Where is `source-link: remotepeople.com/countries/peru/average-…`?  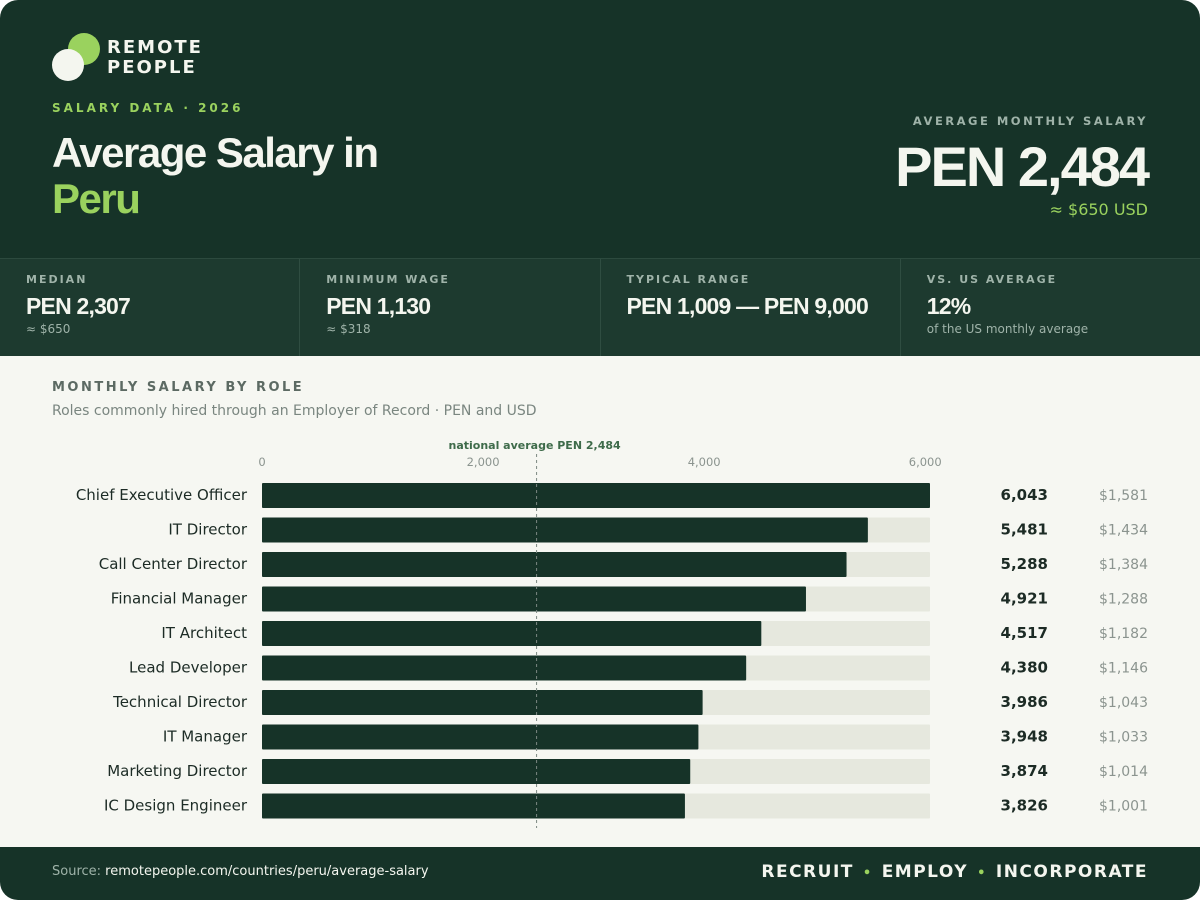 source-link: remotepeople.com/countries/peru/average-… is located at coordinates (267, 871).